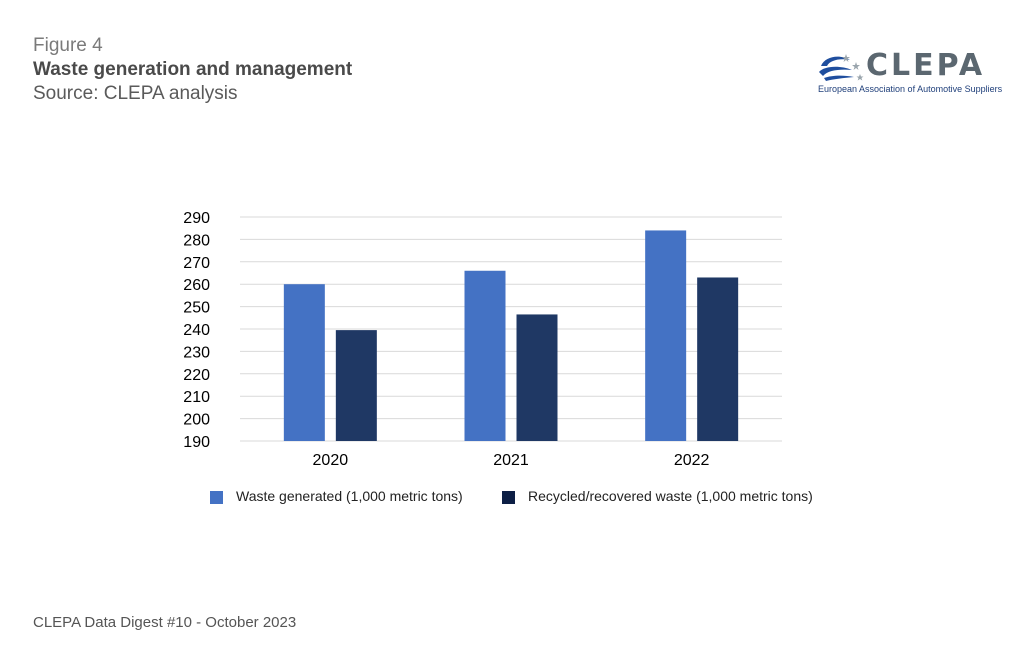 The image size is (1024, 661). What do you see at coordinates (196, 308) in the screenshot?
I see `y-tick-label: 250` at bounding box center [196, 308].